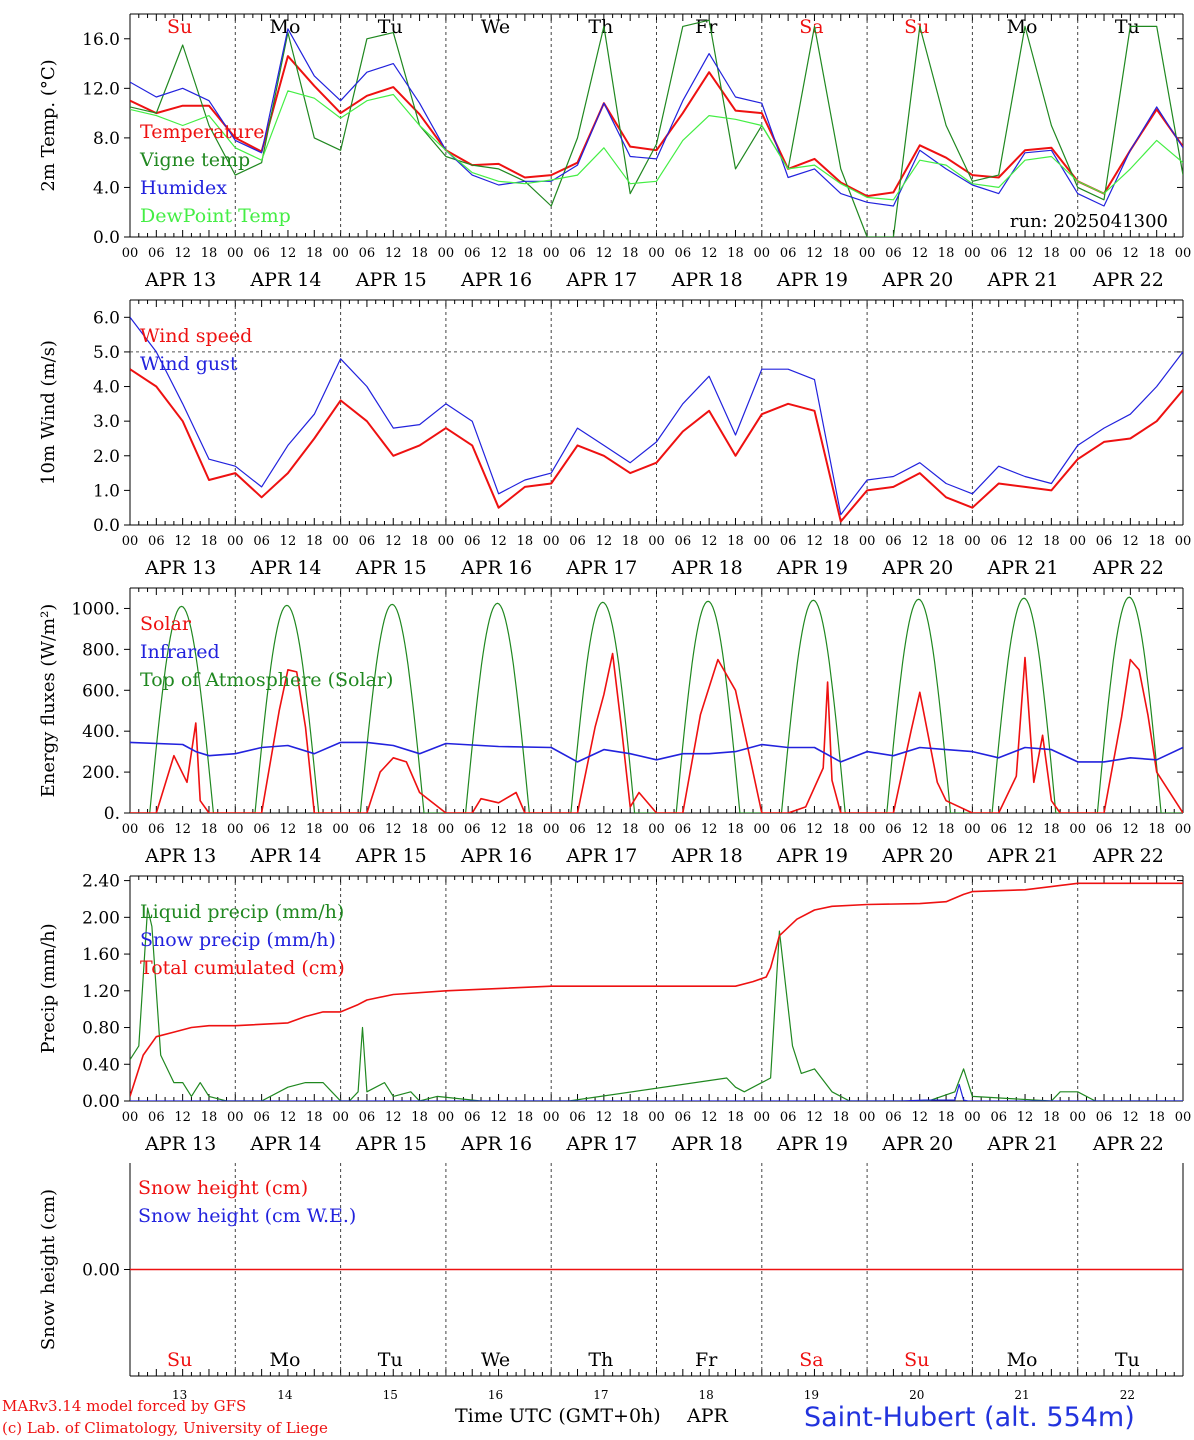 This screenshot has width=1194, height=1440. What do you see at coordinates (812, 568) in the screenshot?
I see `date-label: APR 19` at bounding box center [812, 568].